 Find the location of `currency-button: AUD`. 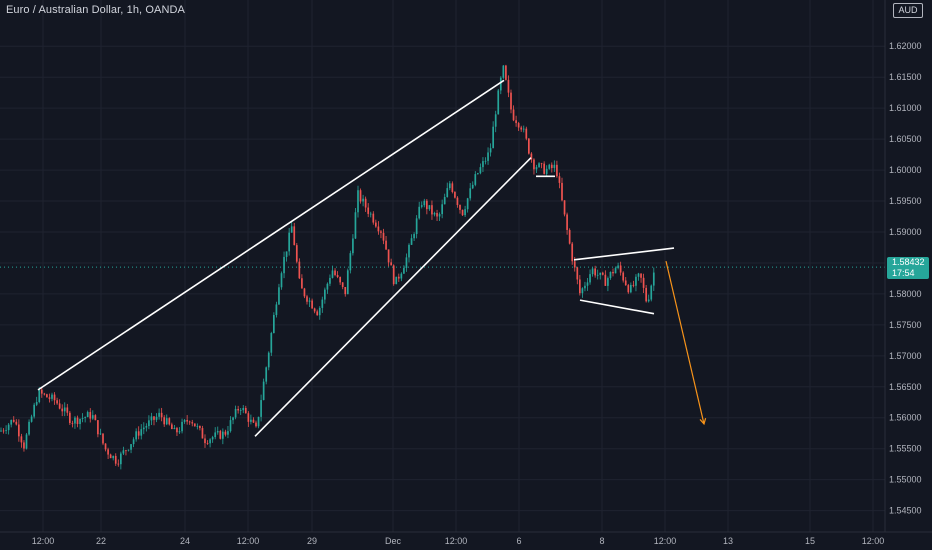

currency-button: AUD is located at coordinates (908, 10).